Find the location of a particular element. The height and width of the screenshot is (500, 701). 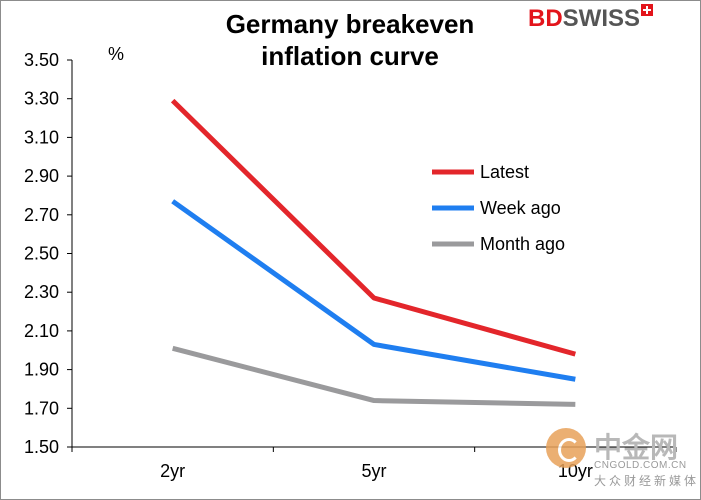

y-tick-label: 2.70 is located at coordinates (41, 215).